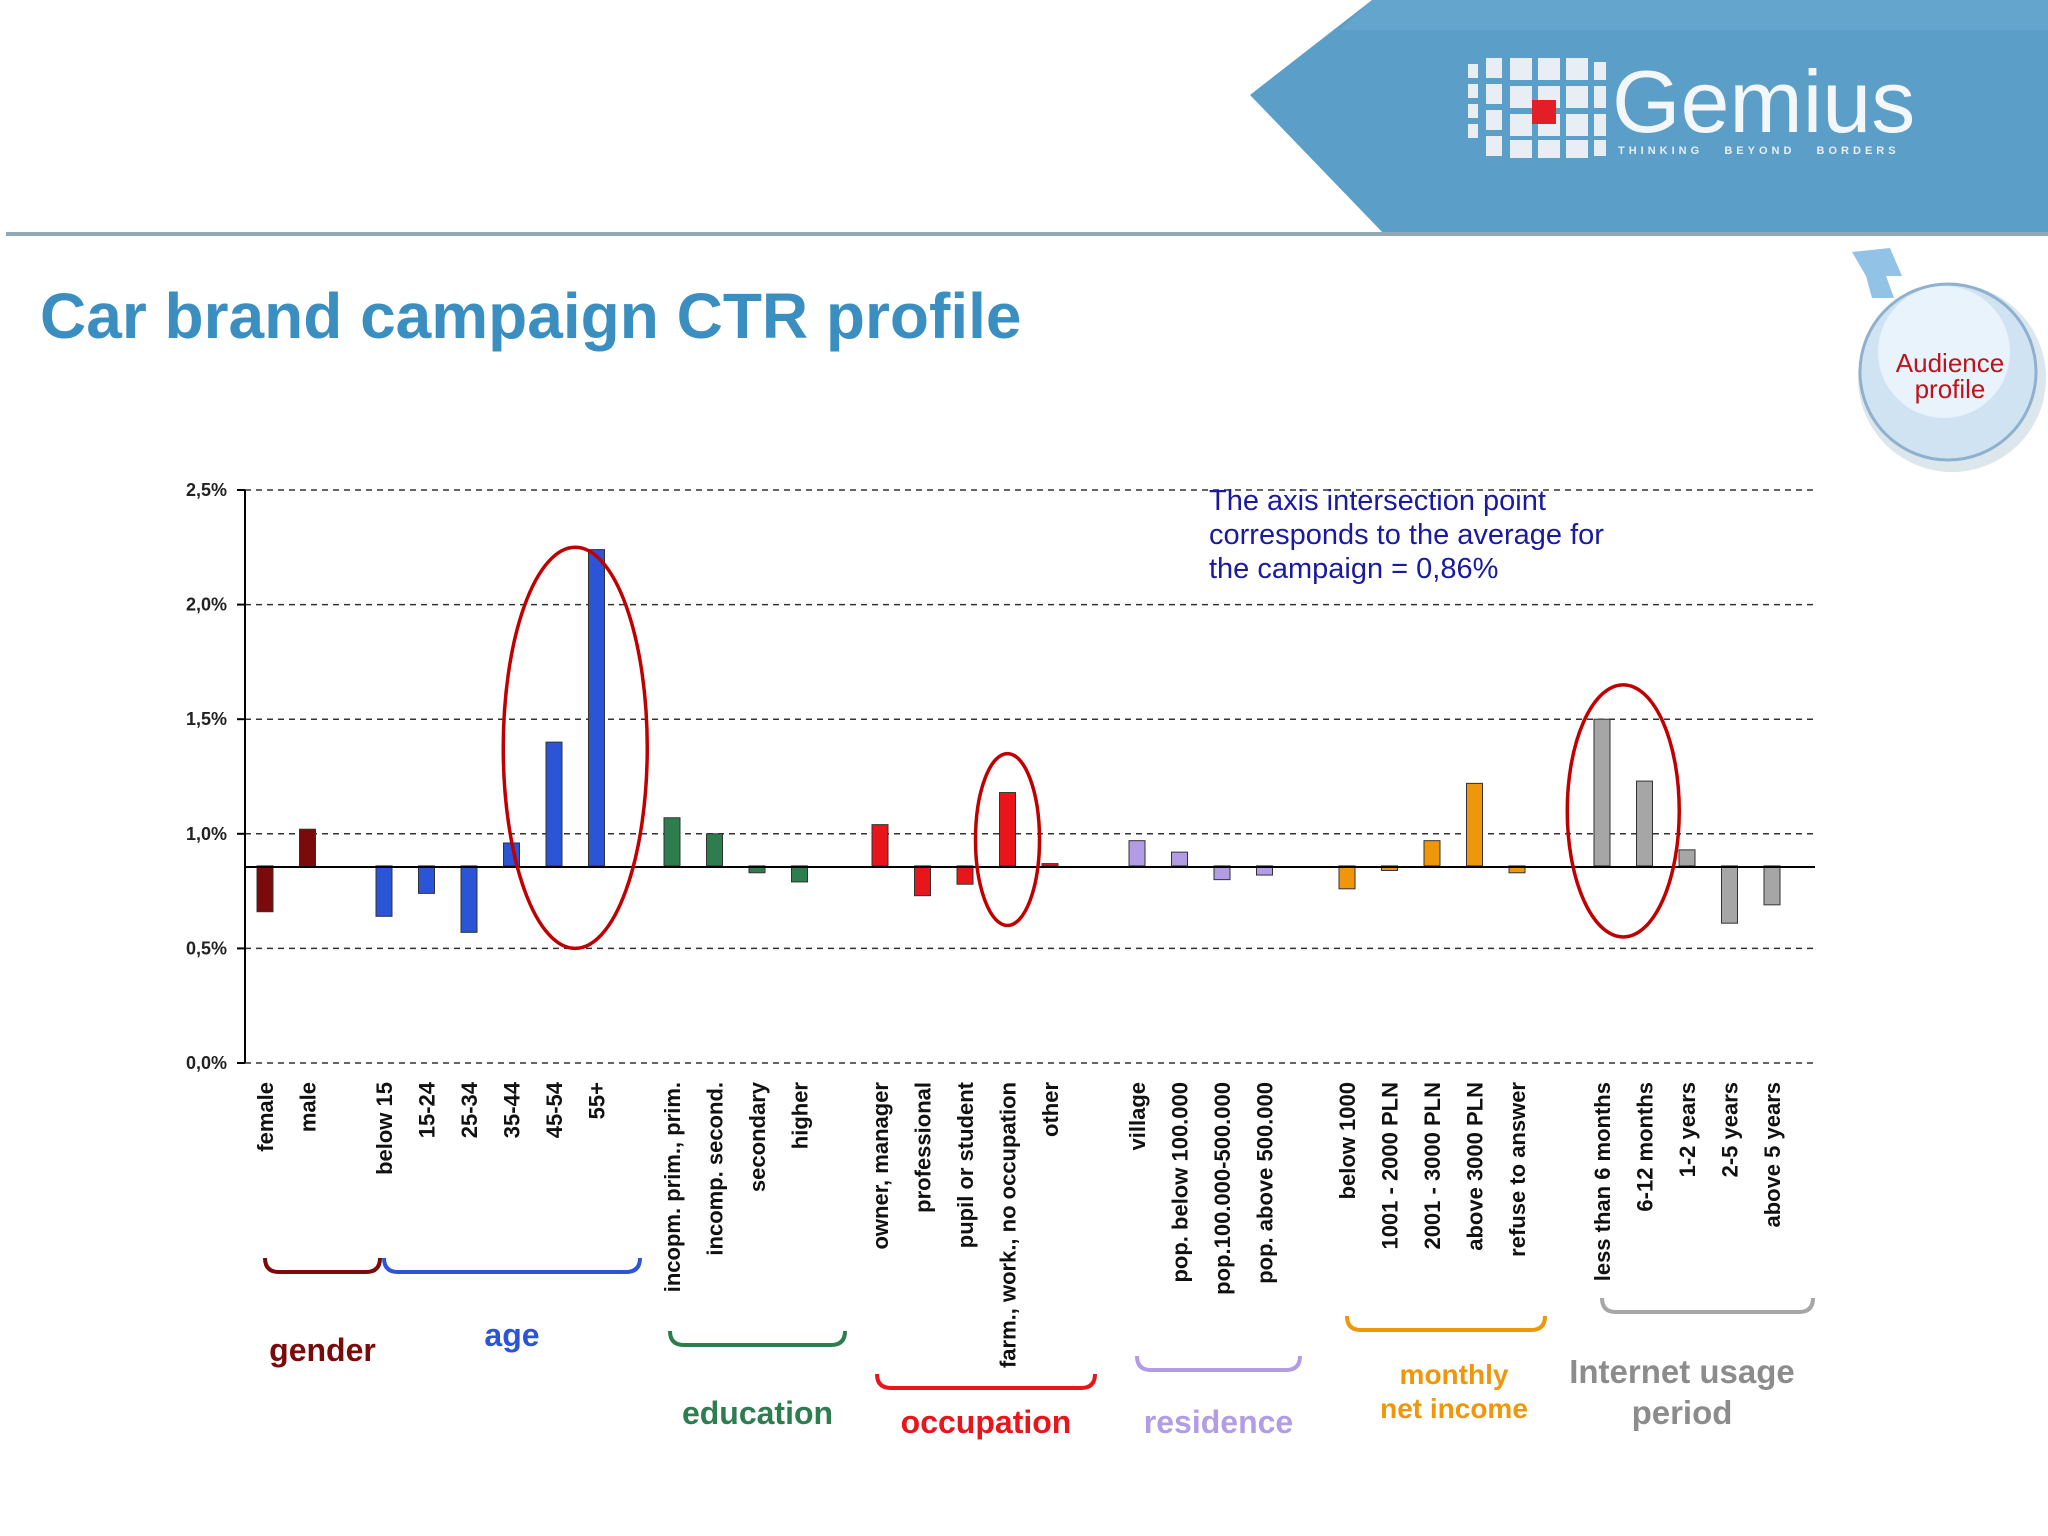 Image resolution: width=2048 pixels, height=1536 pixels. What do you see at coordinates (206, 490) in the screenshot?
I see `y-tick-label: 2,5%` at bounding box center [206, 490].